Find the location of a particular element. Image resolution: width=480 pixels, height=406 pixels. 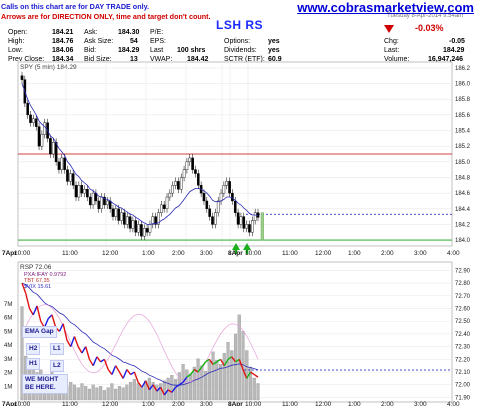

prev-close-value: 184.34 is located at coordinates (63, 59).